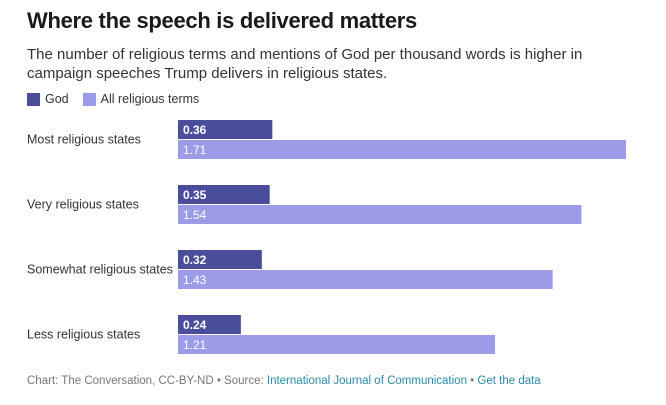 Image resolution: width=666 pixels, height=405 pixels. Describe the element at coordinates (195, 215) in the screenshot. I see `data-label-all-religious-terms-very-religious-states: 1.54` at that location.